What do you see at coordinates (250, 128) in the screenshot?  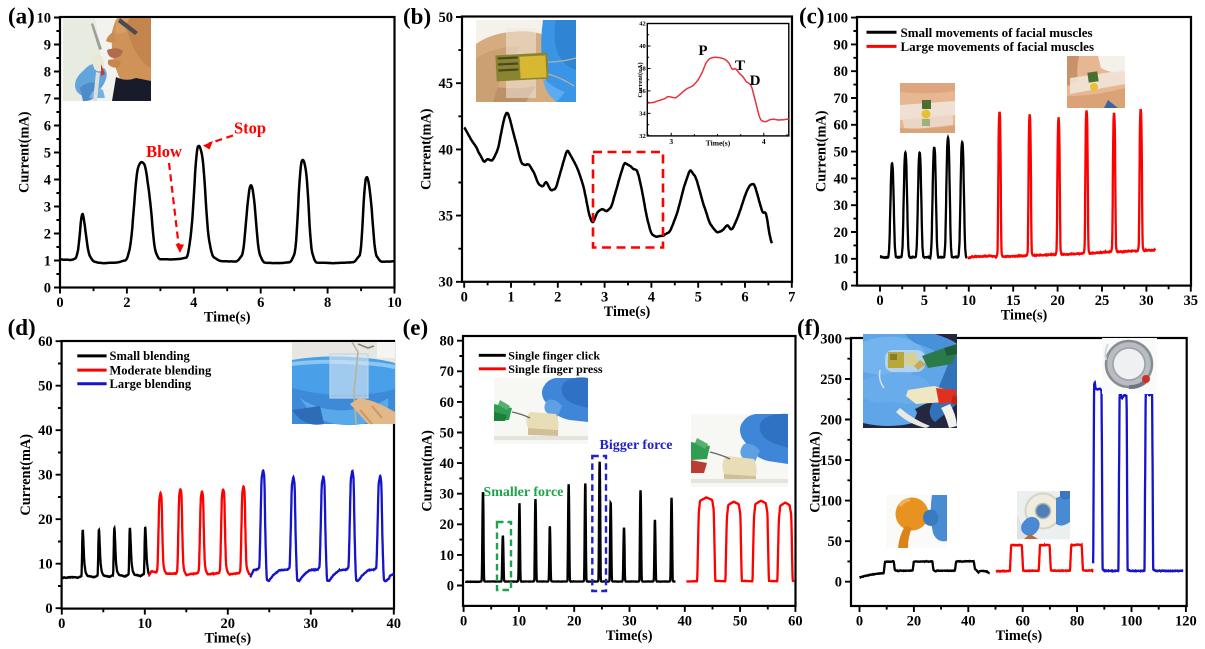 I see `svg-text: Stop` at bounding box center [250, 128].